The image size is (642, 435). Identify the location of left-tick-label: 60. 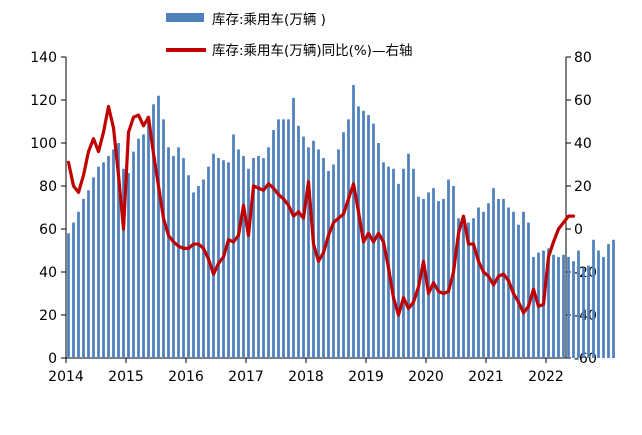
(48, 230).